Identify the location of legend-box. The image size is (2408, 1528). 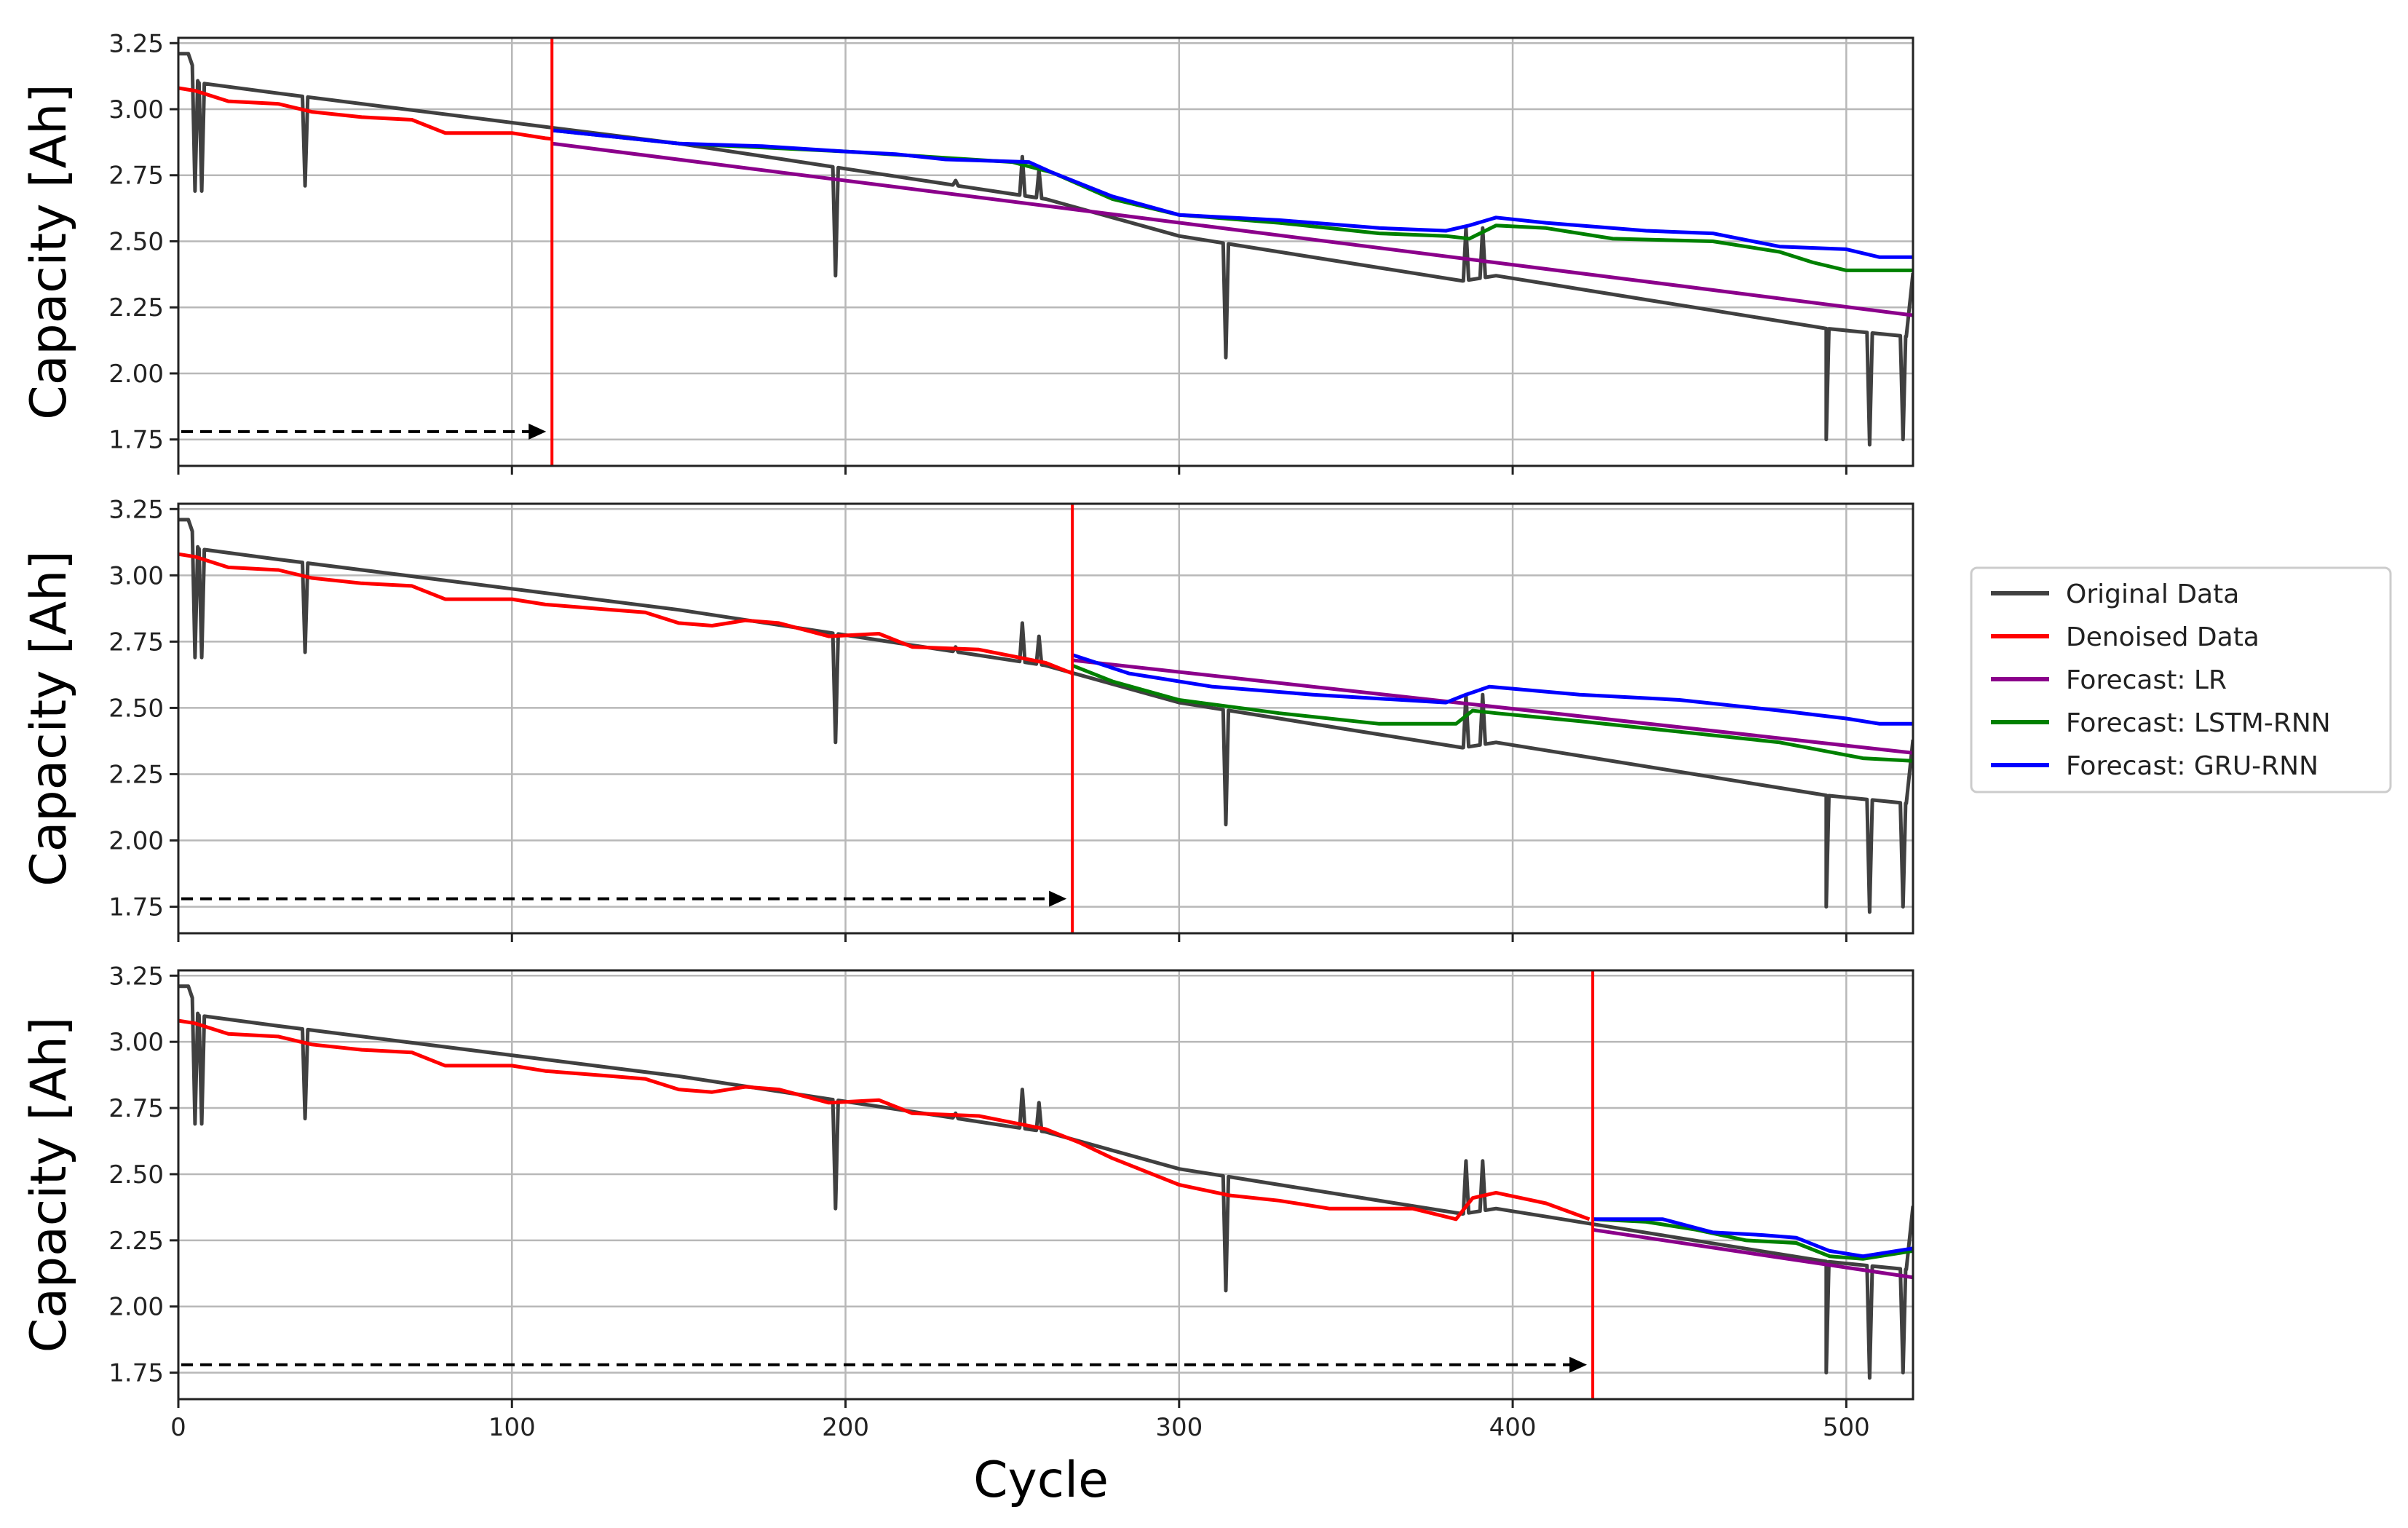
(2181, 679).